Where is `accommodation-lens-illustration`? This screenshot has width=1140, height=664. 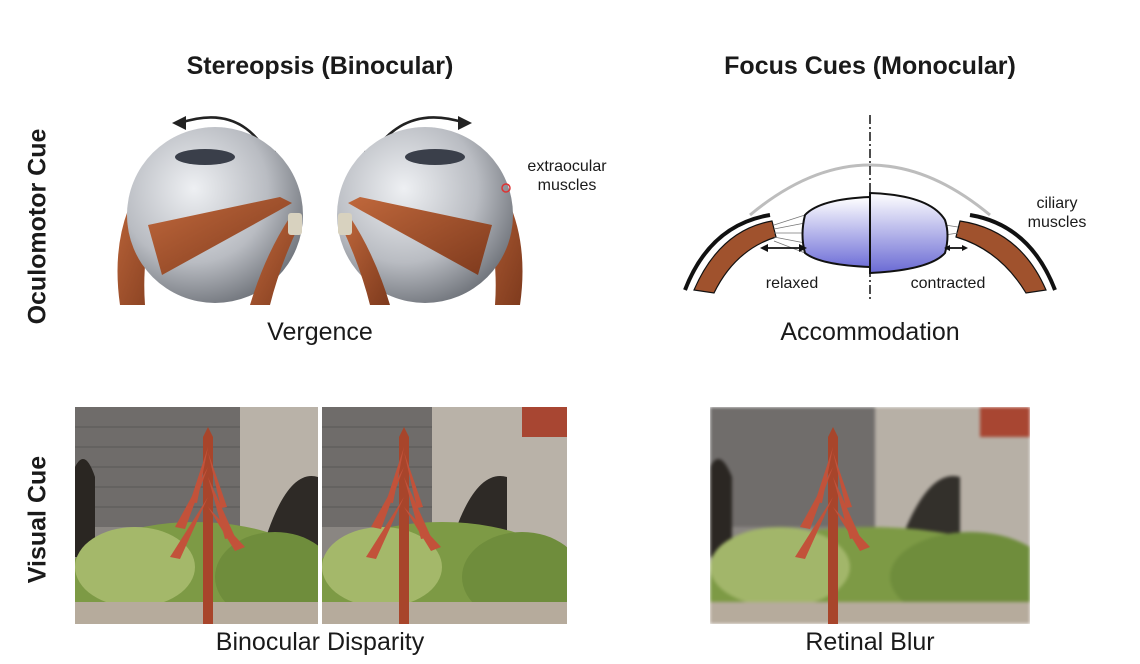
accommodation-lens-illustration is located at coordinates (870, 207).